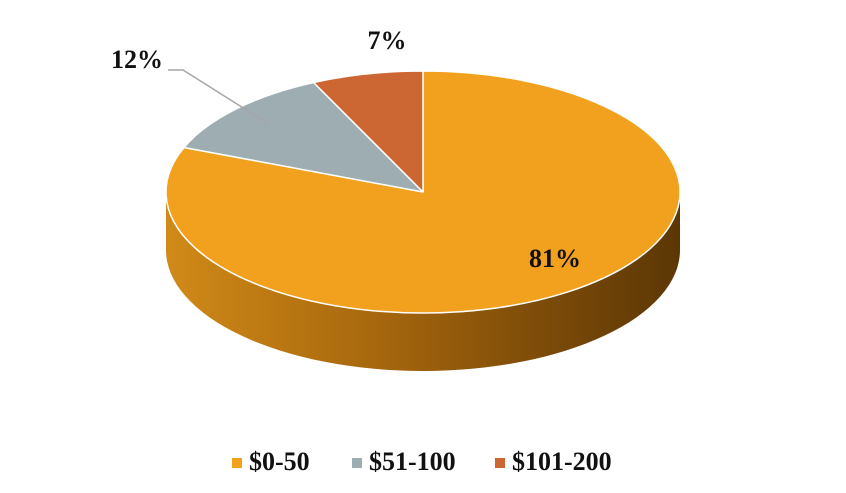  Describe the element at coordinates (562, 461) in the screenshot. I see `legend-label: $101-200` at that location.